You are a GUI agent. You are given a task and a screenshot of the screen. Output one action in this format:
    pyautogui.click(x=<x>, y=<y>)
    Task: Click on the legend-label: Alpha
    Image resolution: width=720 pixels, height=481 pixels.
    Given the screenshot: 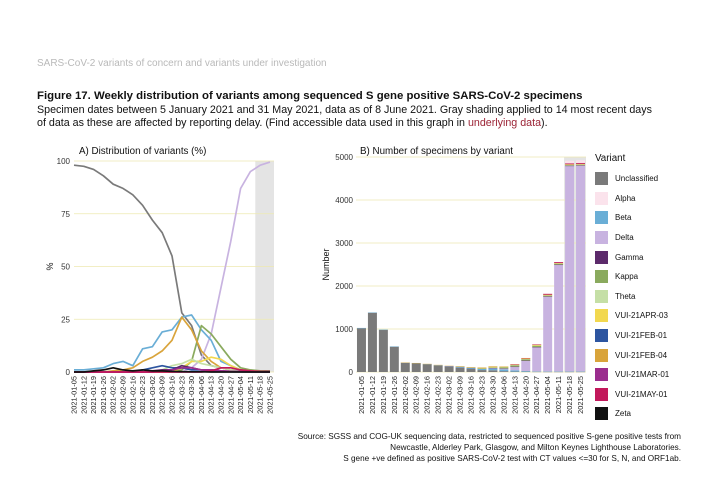 What is the action you would take?
    pyautogui.click(x=625, y=198)
    